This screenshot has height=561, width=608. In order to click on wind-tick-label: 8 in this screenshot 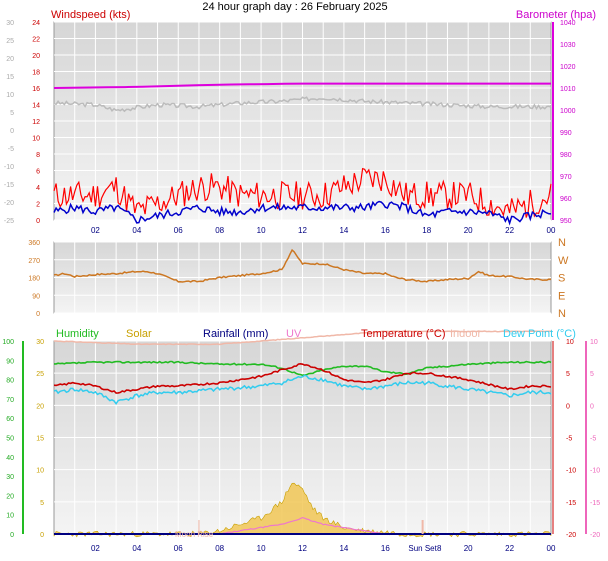, I will do `click(38, 155)`.